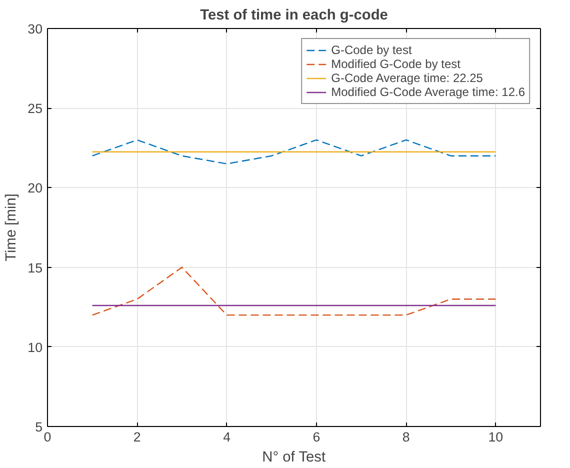 This screenshot has height=468, width=570. Describe the element at coordinates (35, 188) in the screenshot. I see `y-tick-label: 20` at that location.